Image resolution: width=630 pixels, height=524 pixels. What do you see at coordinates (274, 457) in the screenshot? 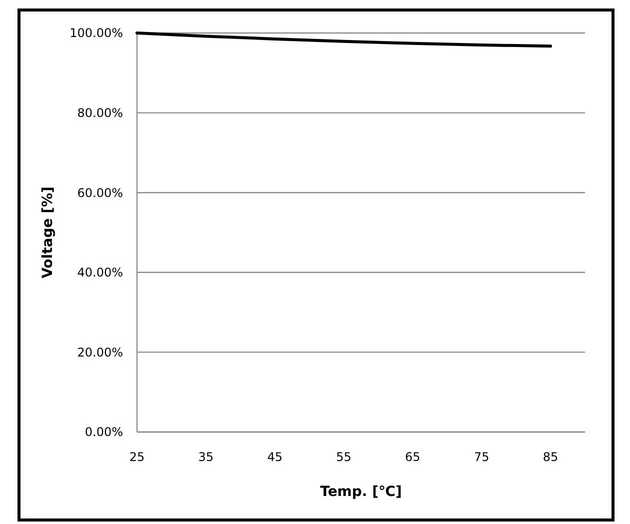
I see `x-tick-label: 45` at bounding box center [274, 457].